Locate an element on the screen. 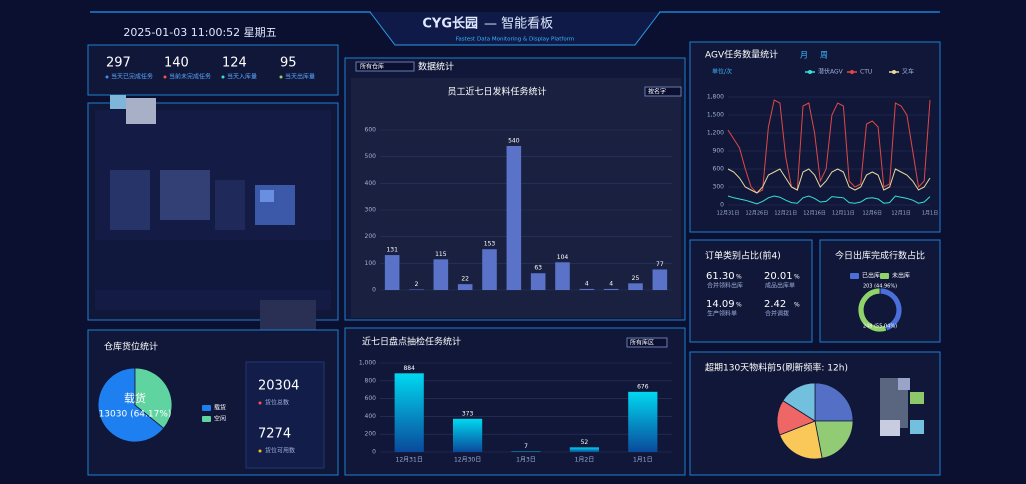 The image size is (1026, 484). total-label: 货位可用数 is located at coordinates (280, 451).